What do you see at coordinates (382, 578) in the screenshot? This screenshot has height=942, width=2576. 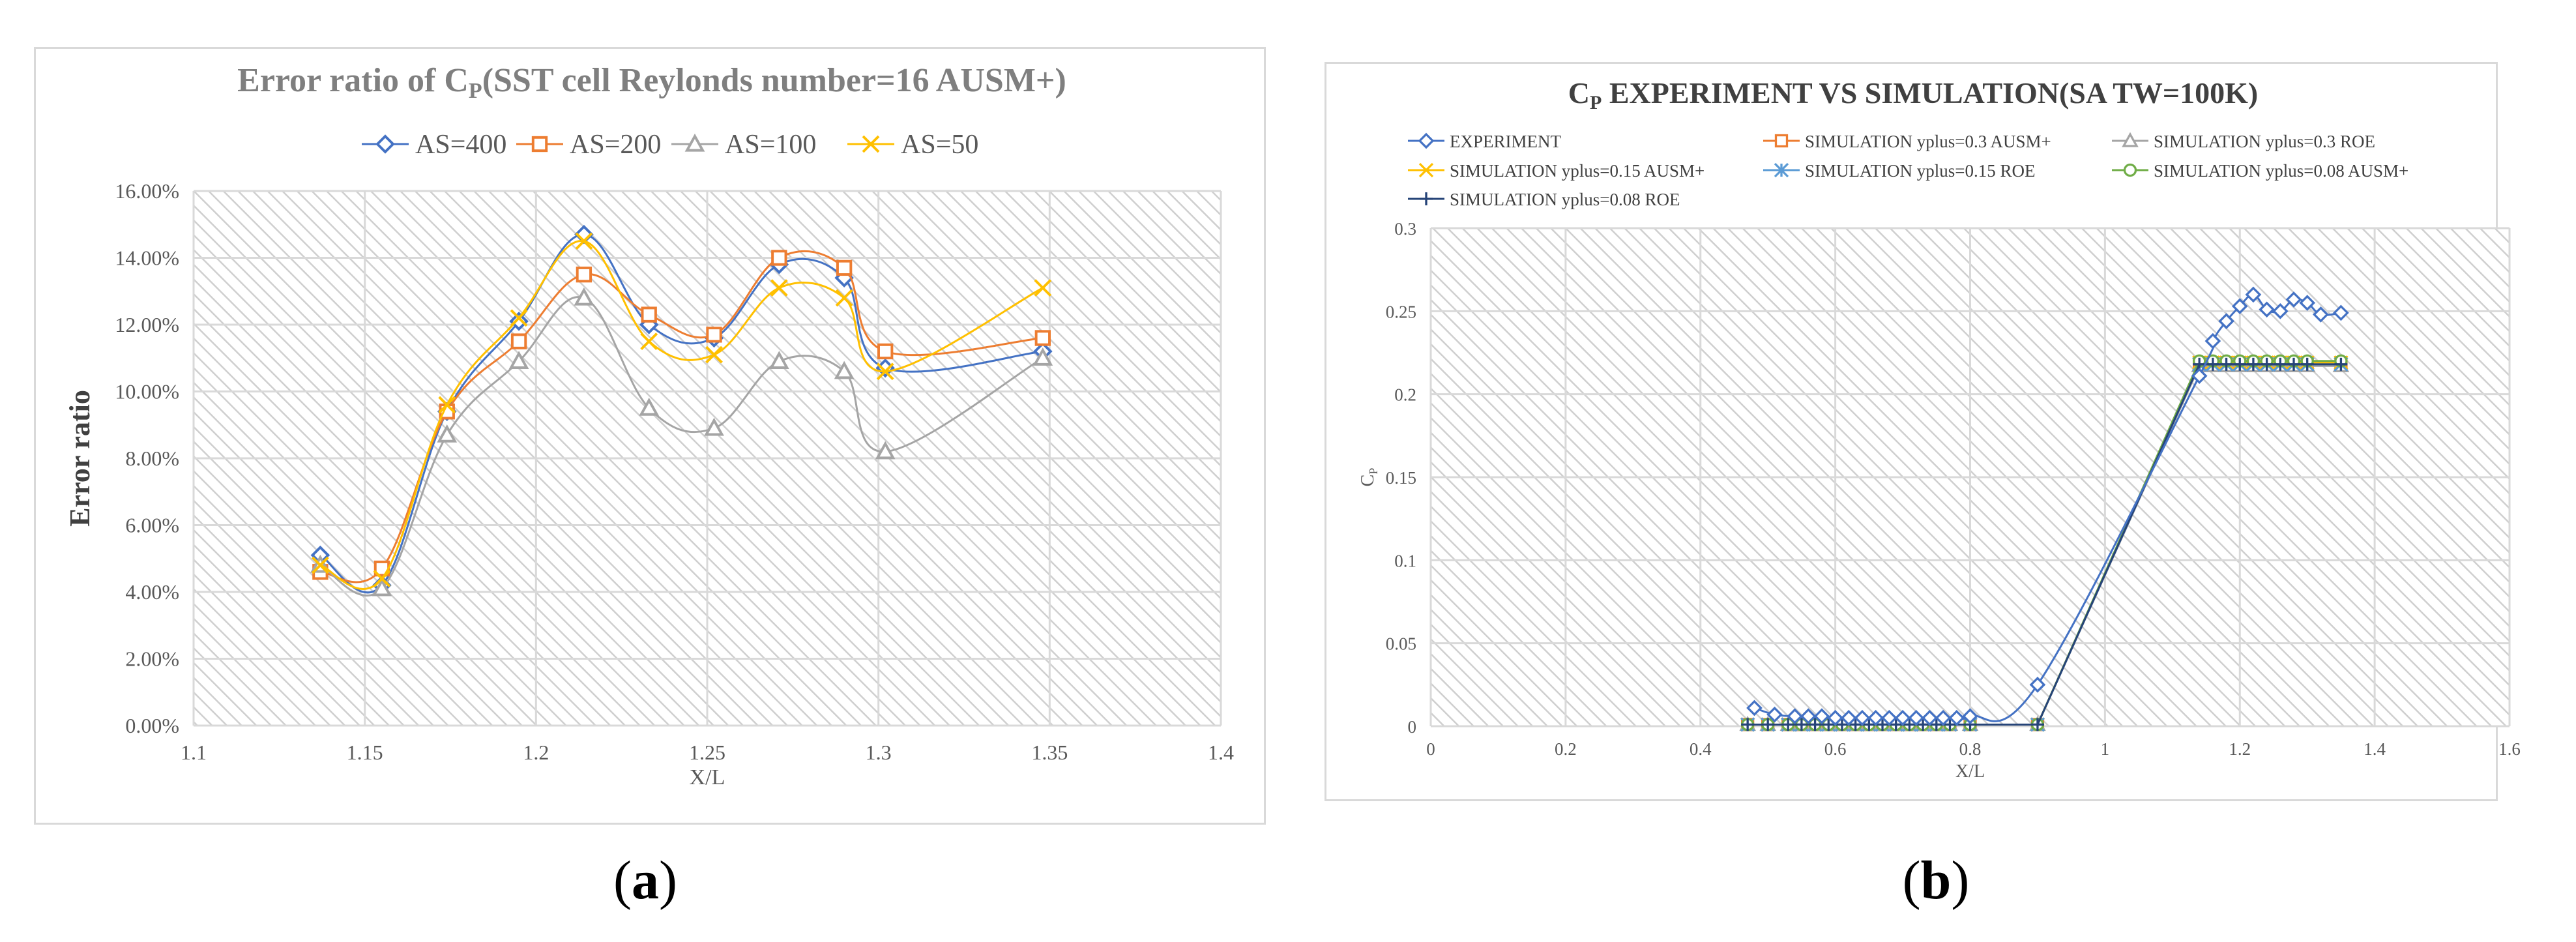 I see `series-a-point-AS=50-1` at bounding box center [382, 578].